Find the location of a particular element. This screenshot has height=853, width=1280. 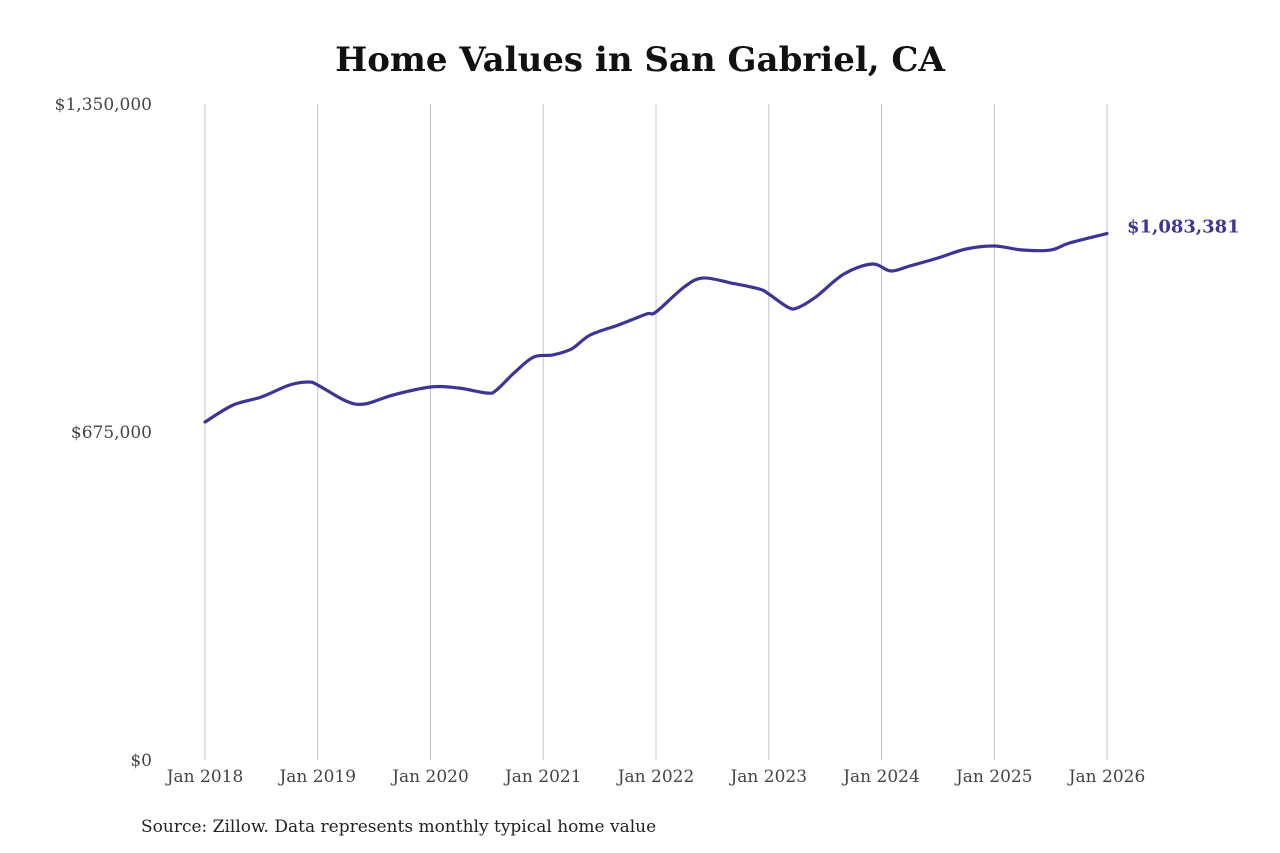

y-tick-label: $0 is located at coordinates (141, 761).